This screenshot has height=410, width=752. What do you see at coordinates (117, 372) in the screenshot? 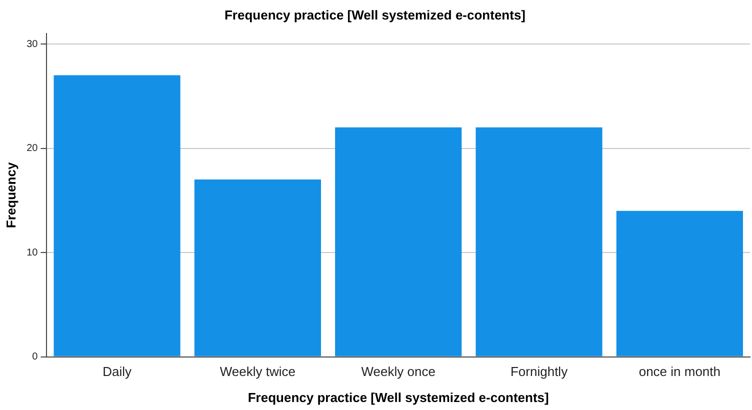
I see `x-tick-label: Daily` at bounding box center [117, 372].